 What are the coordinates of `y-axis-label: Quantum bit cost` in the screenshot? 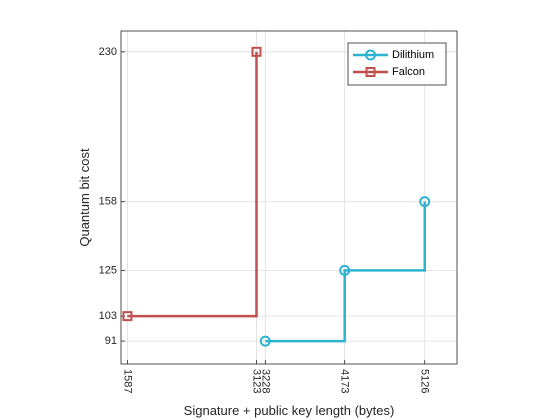 It's located at (84, 197).